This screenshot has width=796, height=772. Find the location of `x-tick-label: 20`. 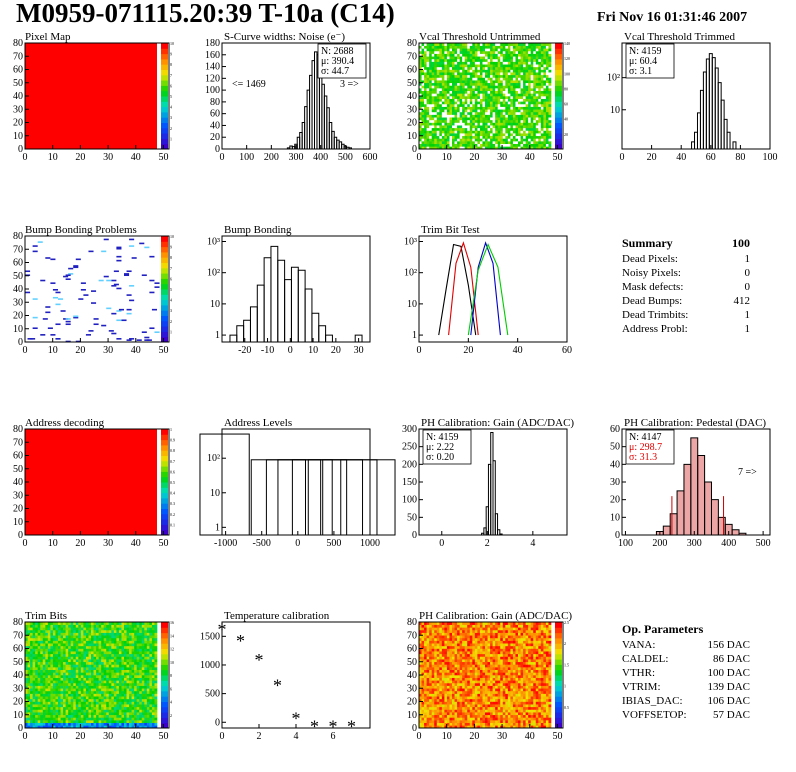

x-tick-label: 20 is located at coordinates (80, 543).